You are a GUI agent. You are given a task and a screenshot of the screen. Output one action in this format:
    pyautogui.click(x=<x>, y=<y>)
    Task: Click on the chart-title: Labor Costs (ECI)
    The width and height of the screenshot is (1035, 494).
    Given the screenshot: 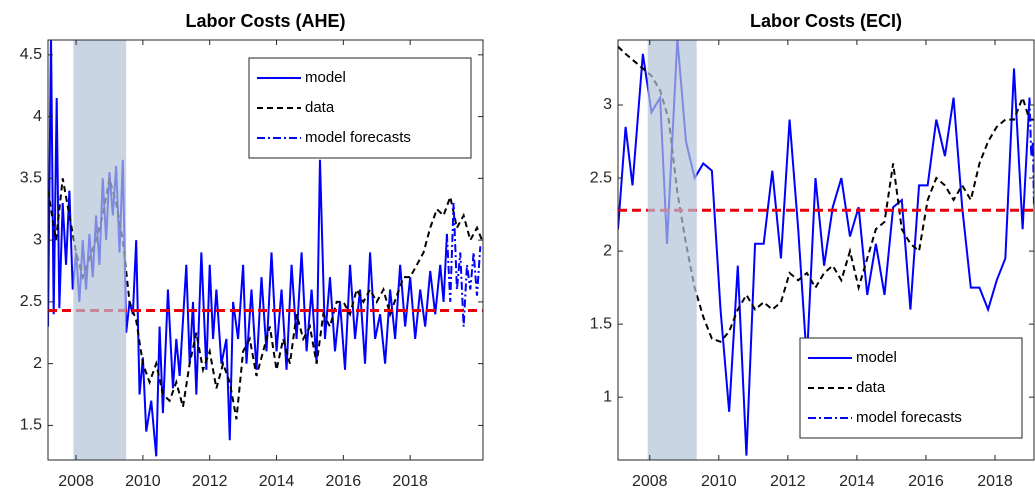 What is the action you would take?
    pyautogui.click(x=826, y=21)
    